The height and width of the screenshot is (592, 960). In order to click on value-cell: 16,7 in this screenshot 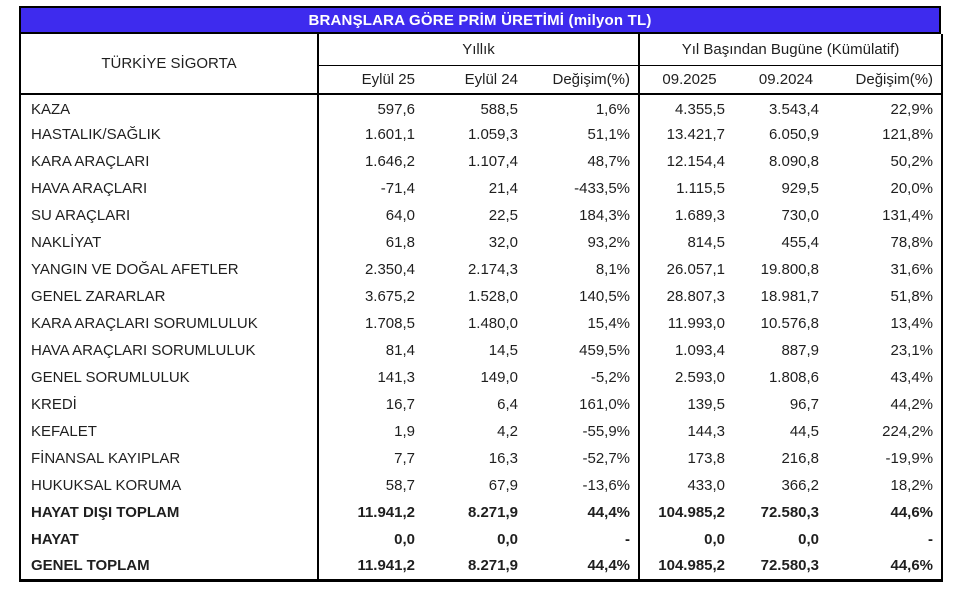, I will do `click(373, 404)`.